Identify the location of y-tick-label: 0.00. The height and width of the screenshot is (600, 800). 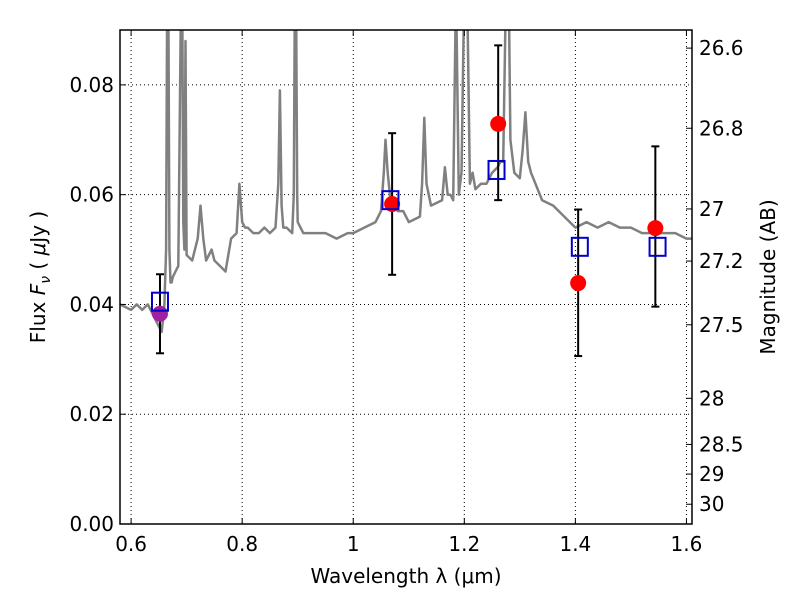
(91, 524).